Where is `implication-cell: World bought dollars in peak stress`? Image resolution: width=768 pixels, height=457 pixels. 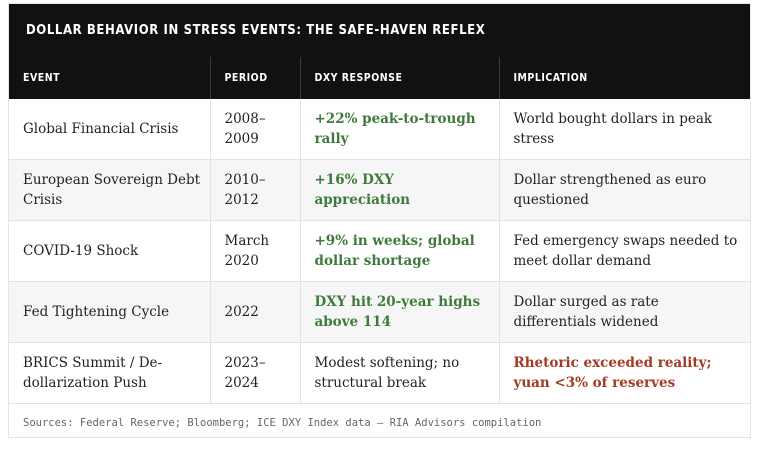
implication-cell: World bought dollars in peak stress is located at coordinates (624, 129).